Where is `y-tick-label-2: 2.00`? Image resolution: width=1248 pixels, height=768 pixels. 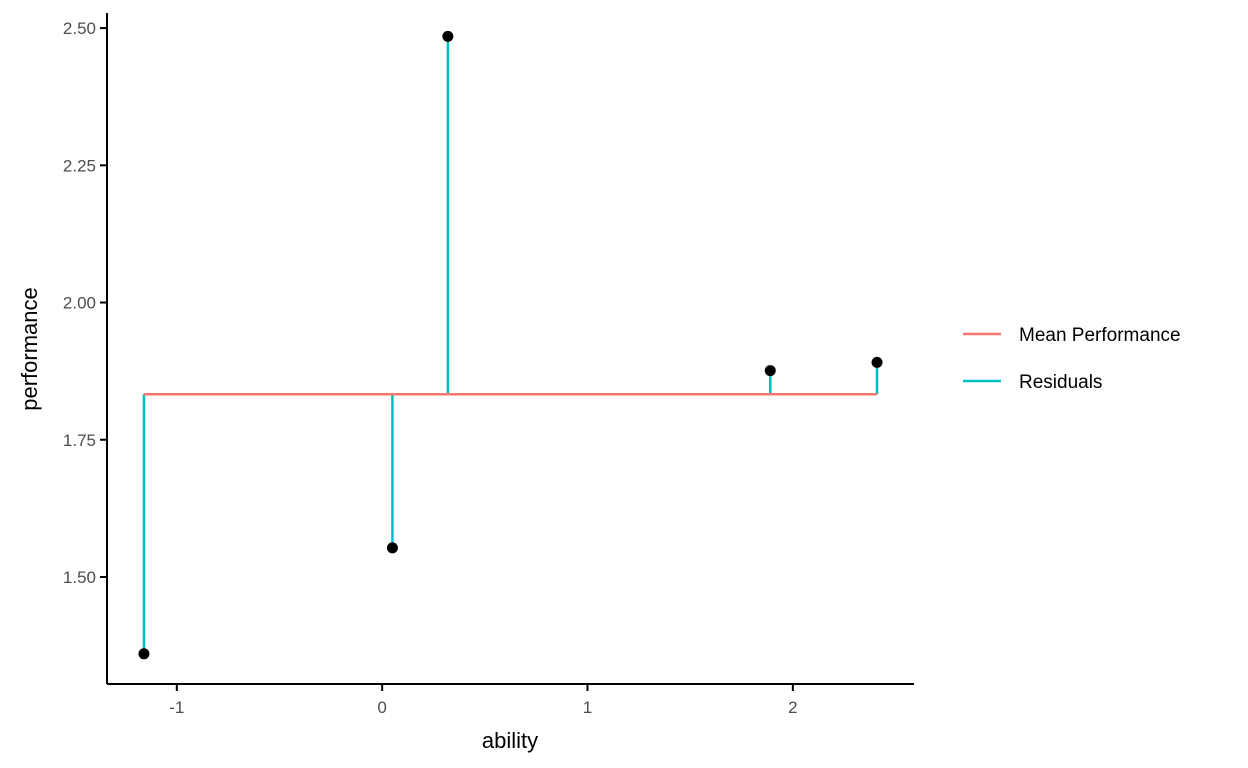 y-tick-label-2: 2.00 is located at coordinates (79, 303).